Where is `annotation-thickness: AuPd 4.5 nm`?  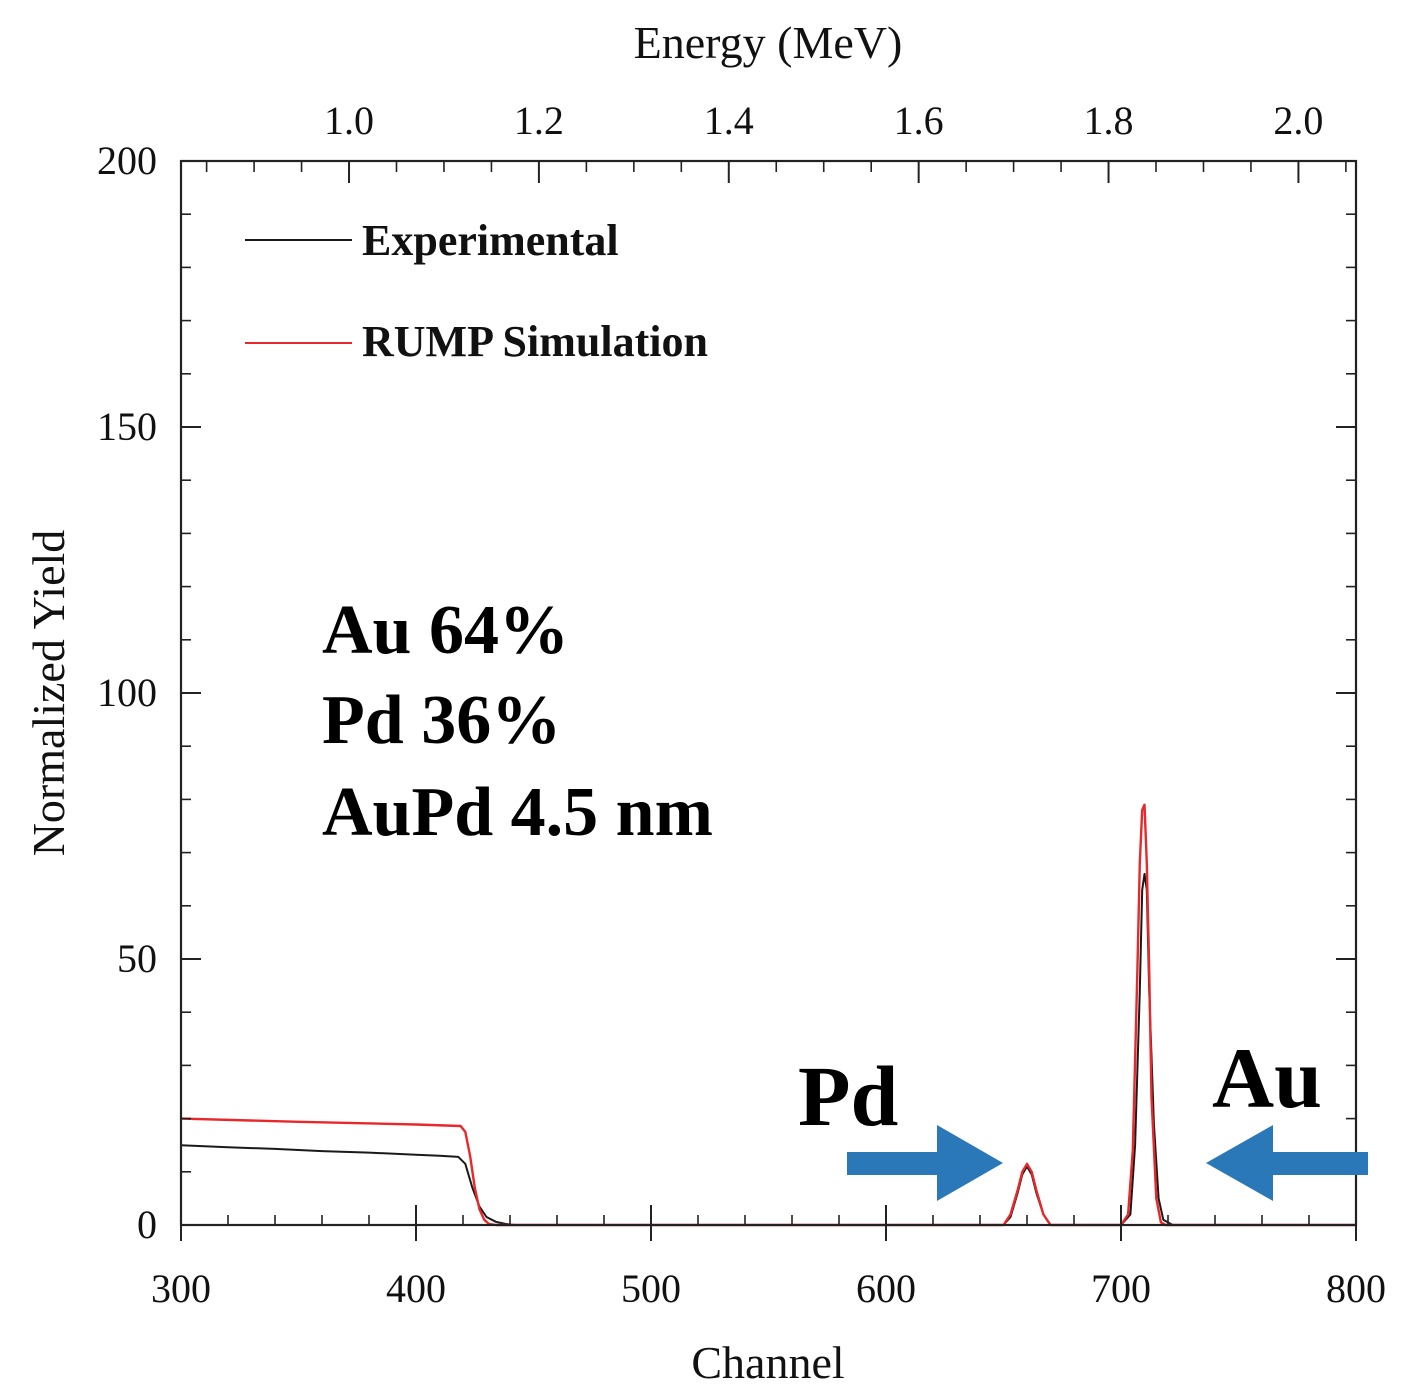
annotation-thickness: AuPd 4.5 nm is located at coordinates (517, 812).